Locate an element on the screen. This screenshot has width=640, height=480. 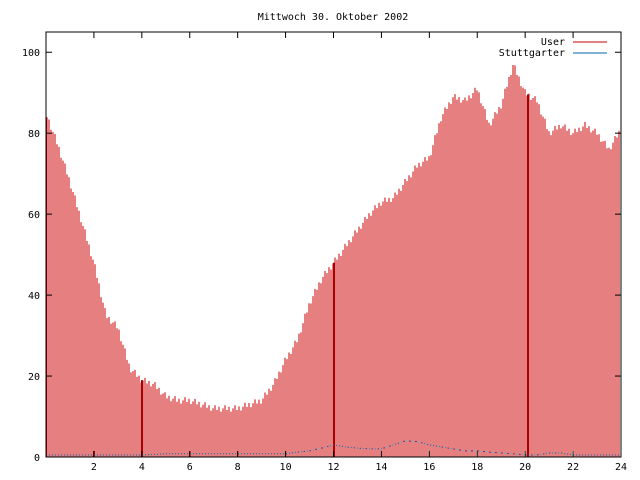
y-tick-label: 100 is located at coordinates (31, 53).